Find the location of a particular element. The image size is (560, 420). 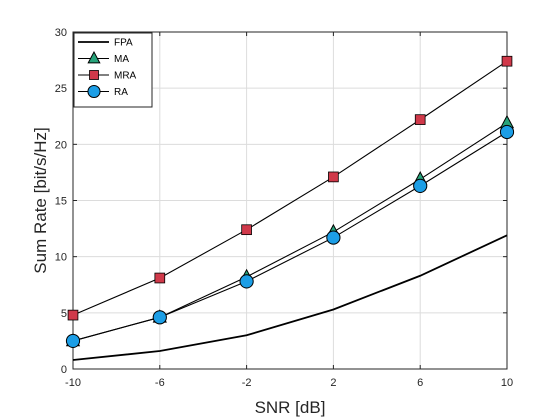

y-tick-label: 30 is located at coordinates (61, 33).